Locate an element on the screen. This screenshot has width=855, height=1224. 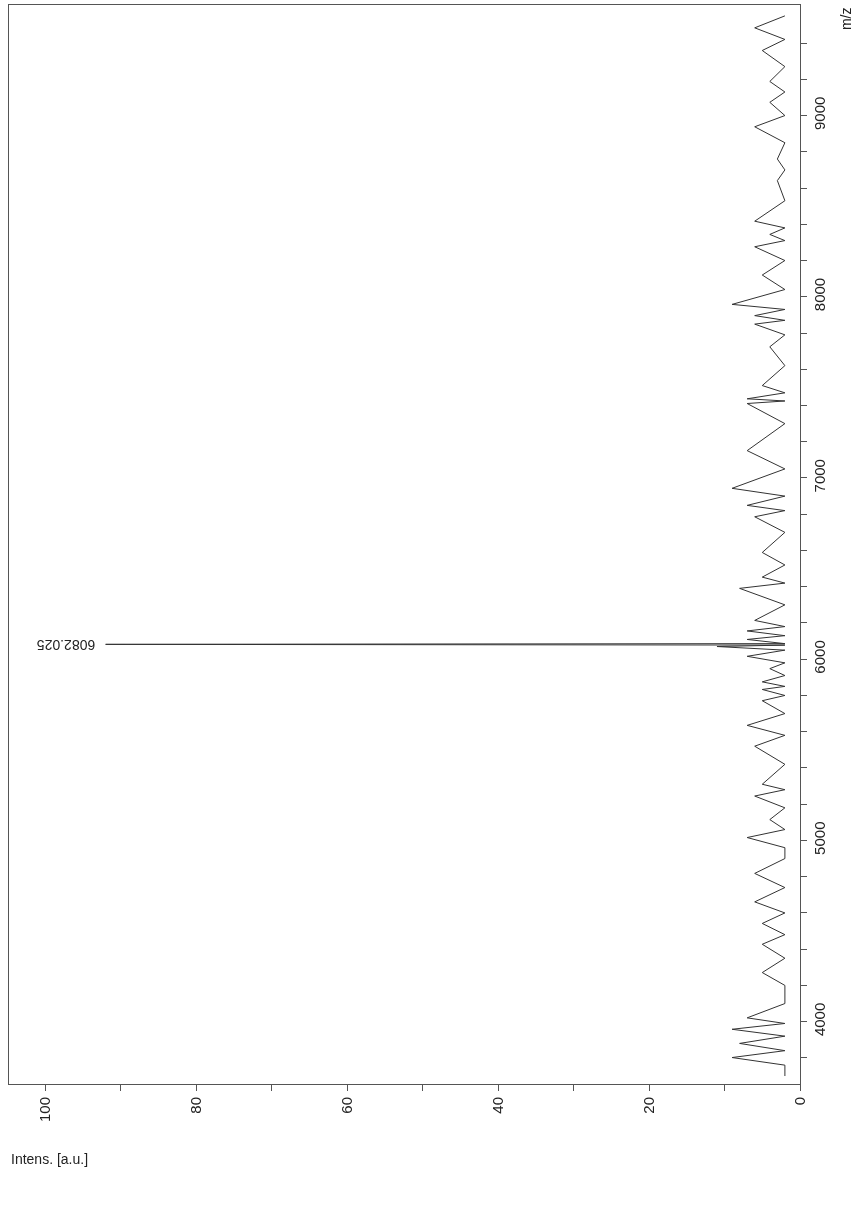
y-axis-title: m/z is located at coordinates (846, 19).